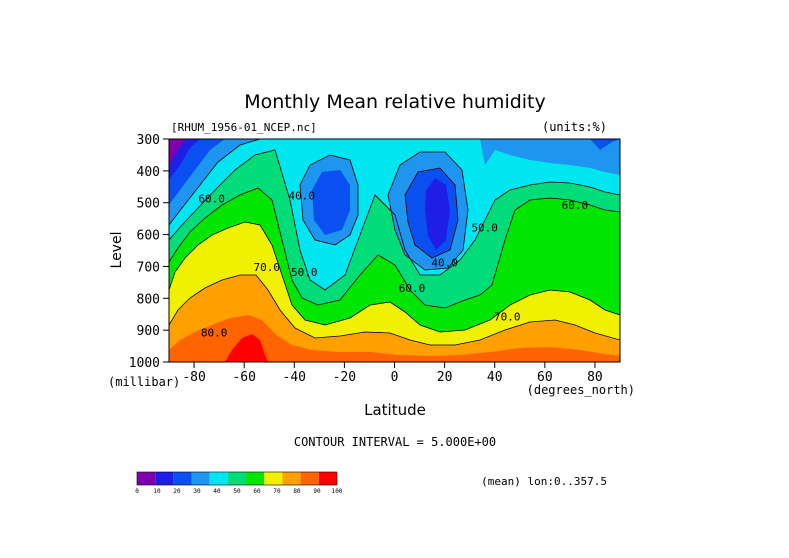  Describe the element at coordinates (393, 265) in the screenshot. I see `contour-labels: 60.0 40.0 50.0 70.0 80.0 40.0 60.0 50.0 70.0 60.0` at that location.